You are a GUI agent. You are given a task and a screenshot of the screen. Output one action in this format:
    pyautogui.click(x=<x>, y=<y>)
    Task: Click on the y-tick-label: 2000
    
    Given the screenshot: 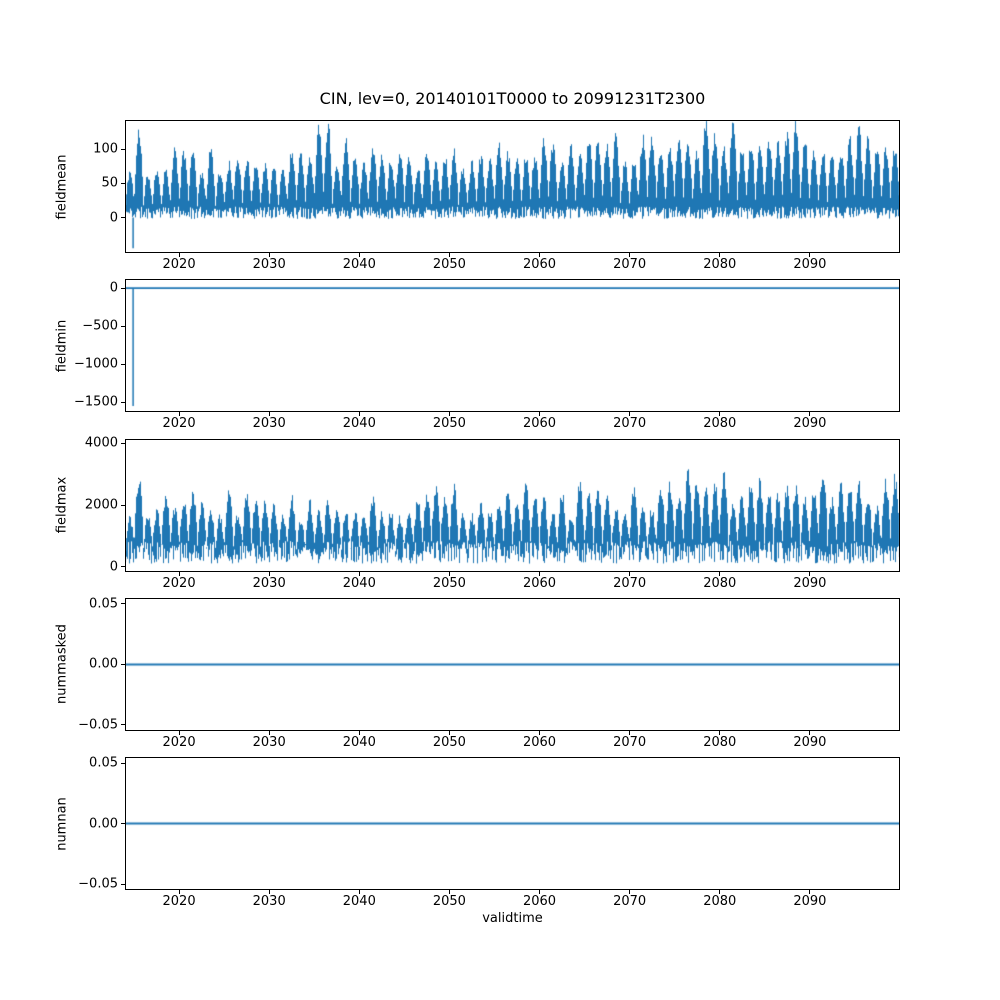 What is the action you would take?
    pyautogui.click(x=101, y=505)
    